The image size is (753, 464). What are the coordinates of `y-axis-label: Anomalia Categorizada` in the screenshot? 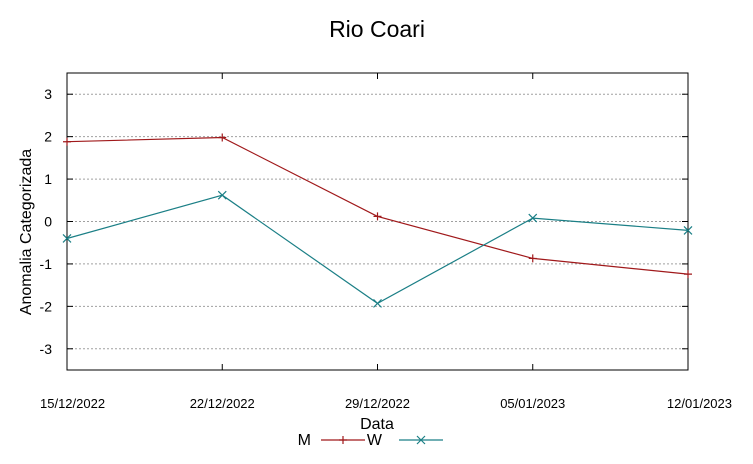 It's located at (26, 232).